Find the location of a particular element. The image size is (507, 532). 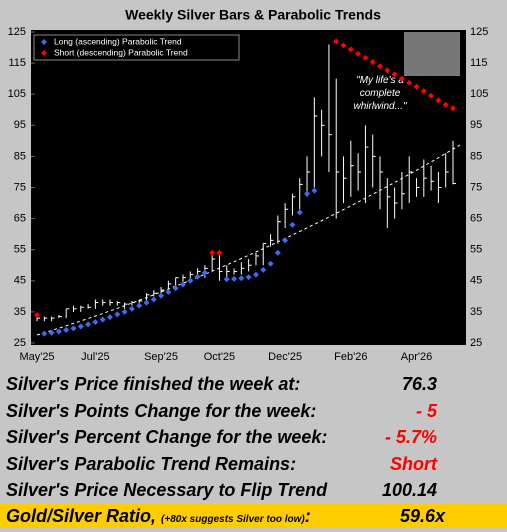

y-tick-label: 125 is located at coordinates (17, 32).